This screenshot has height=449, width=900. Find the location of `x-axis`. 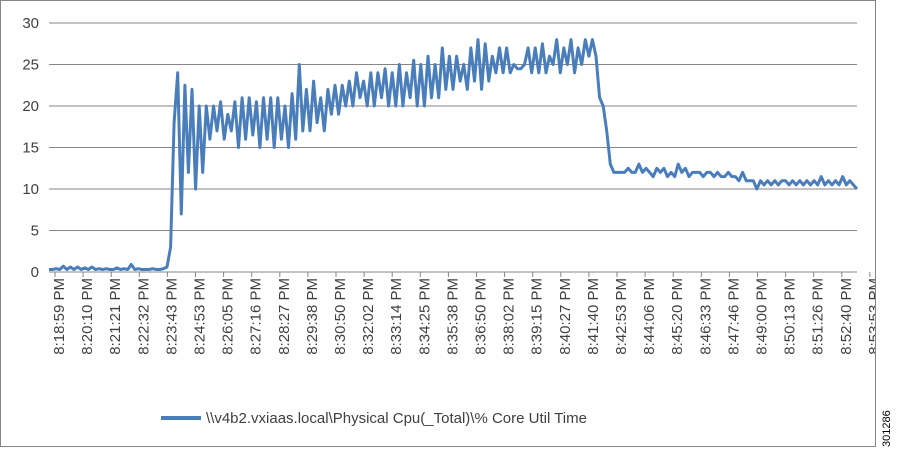

x-axis is located at coordinates (460, 274).